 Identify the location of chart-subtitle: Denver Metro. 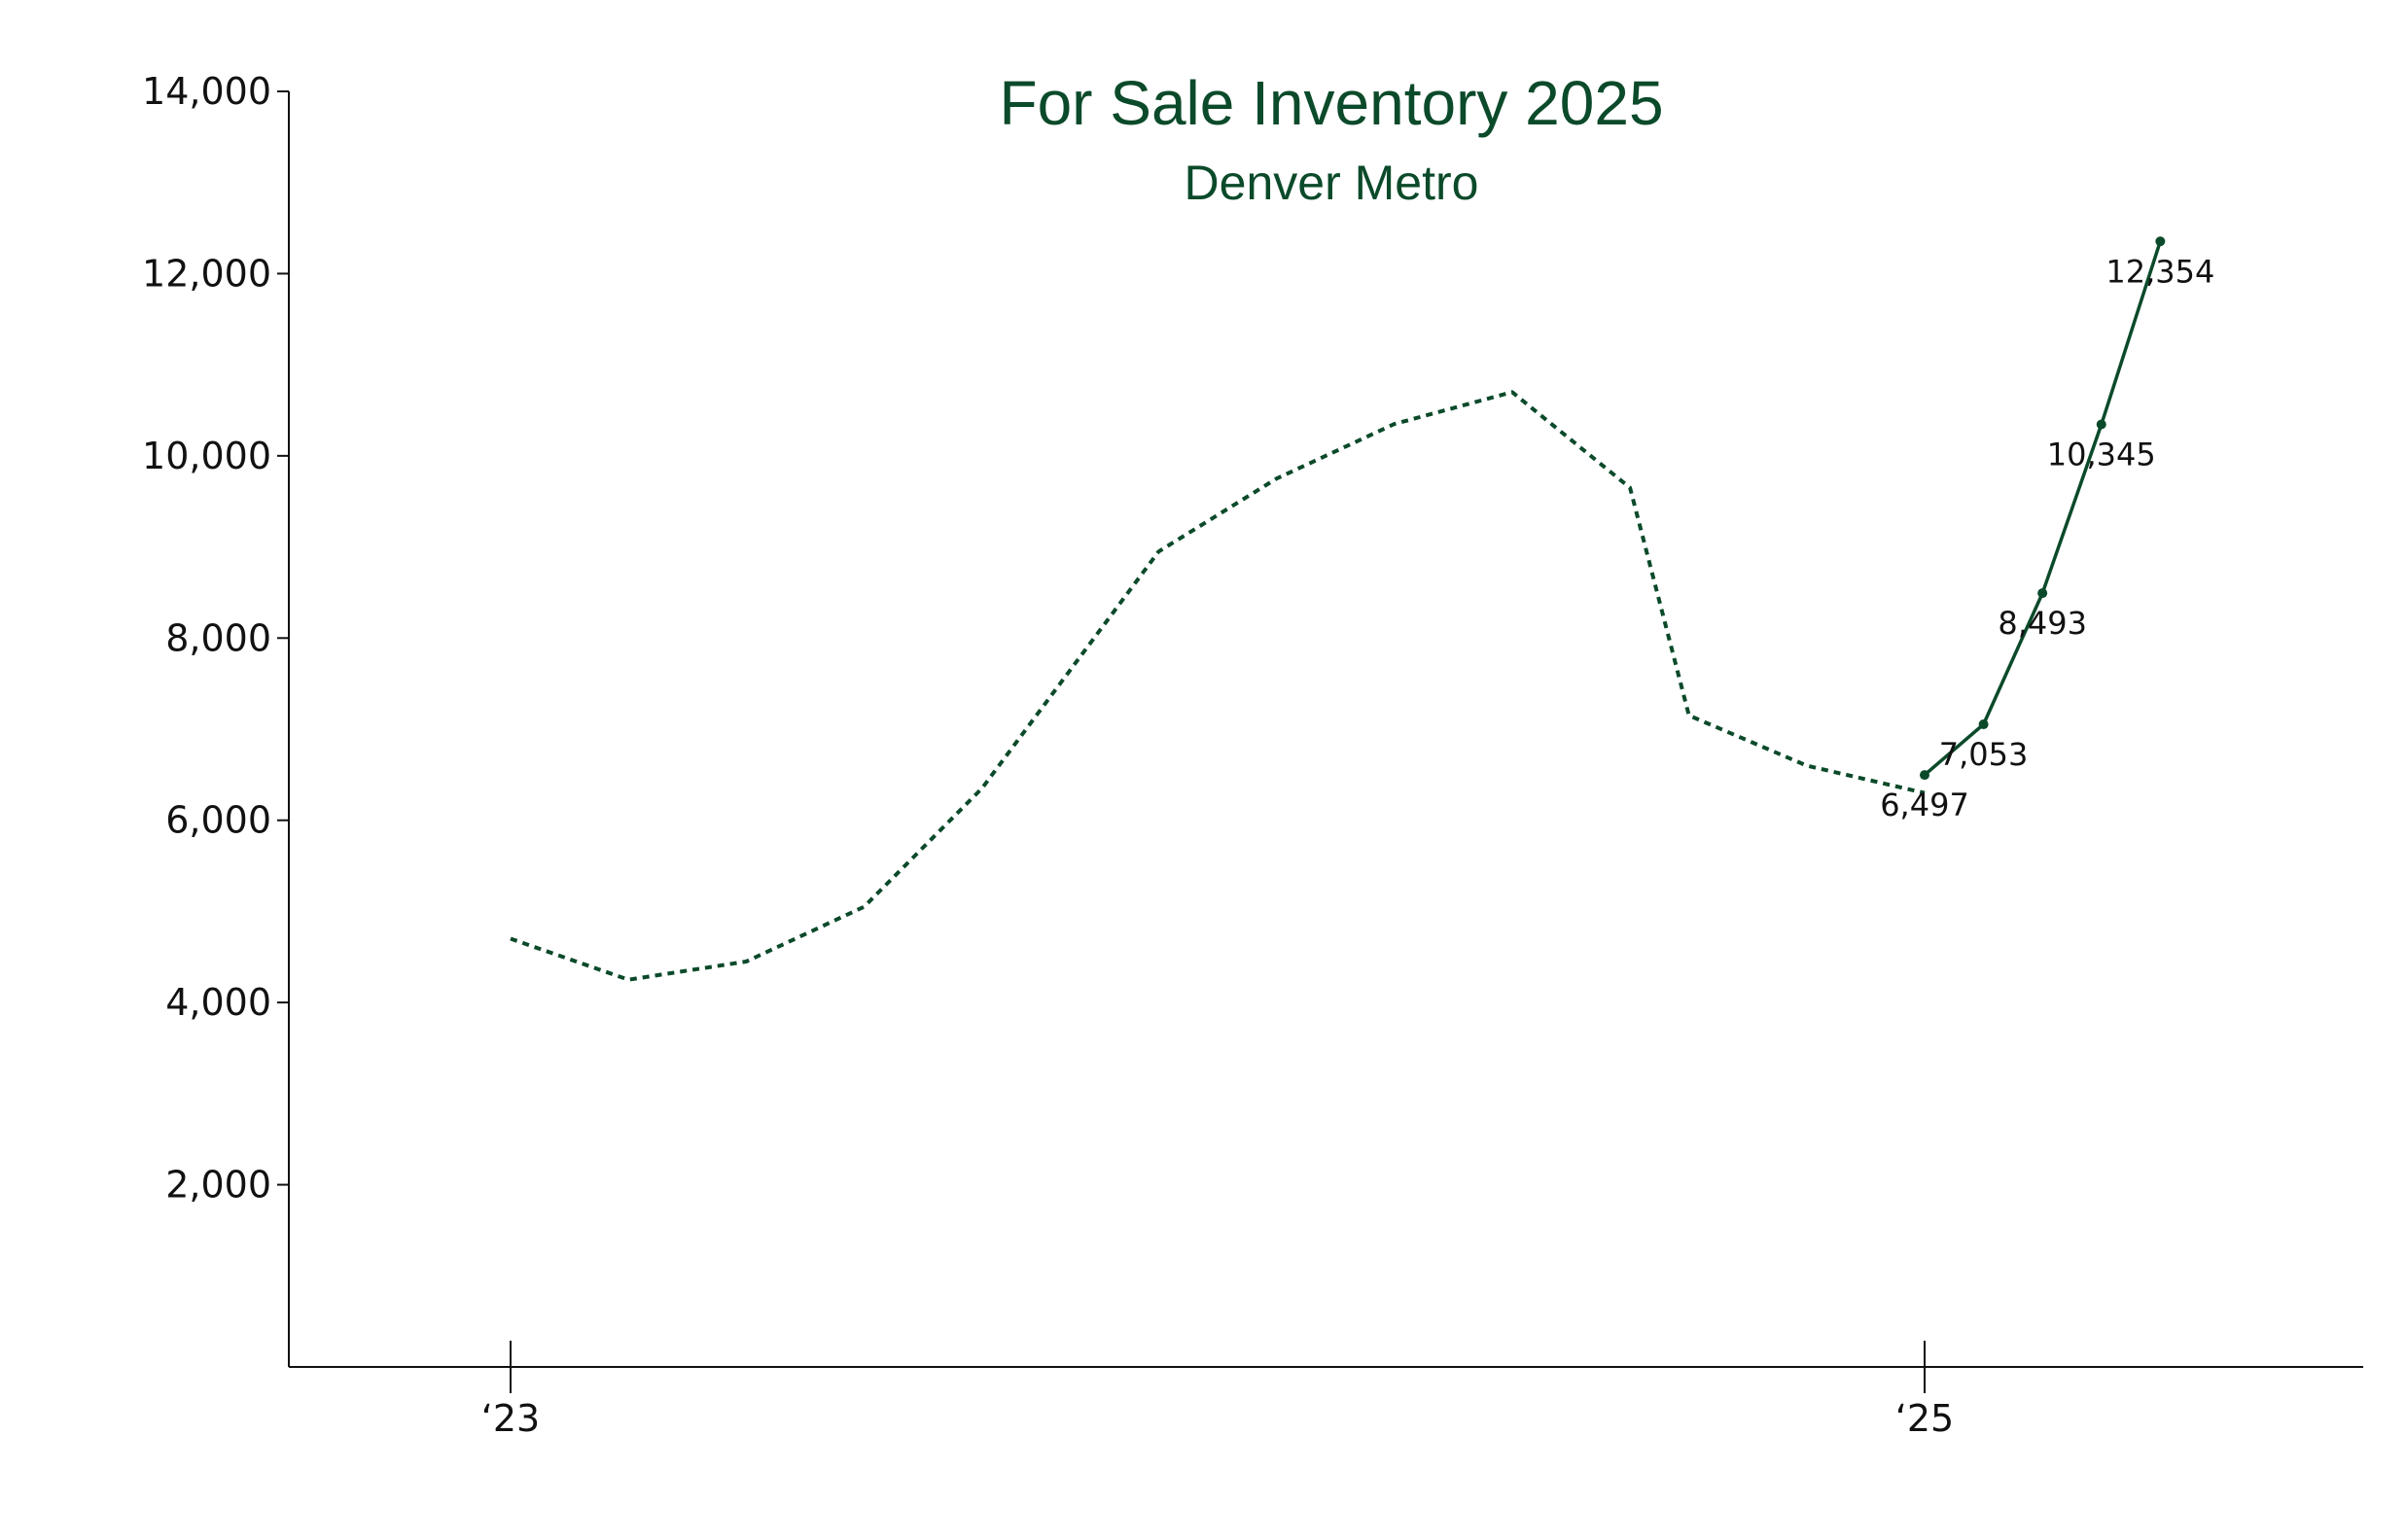
(1332, 183).